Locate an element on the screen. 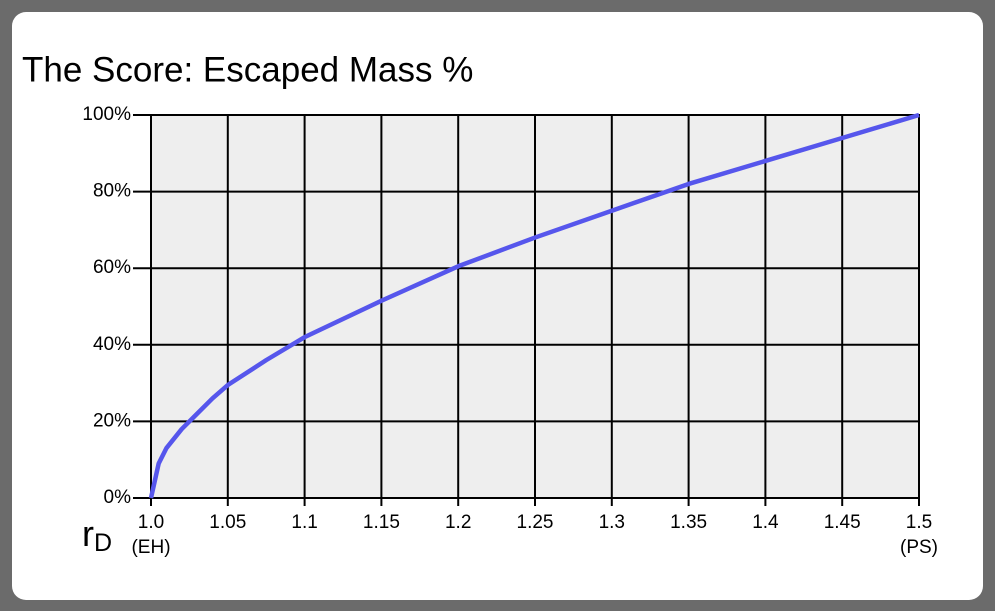 Image resolution: width=995 pixels, height=611 pixels. x-tick-label: 1.05 is located at coordinates (227, 522).